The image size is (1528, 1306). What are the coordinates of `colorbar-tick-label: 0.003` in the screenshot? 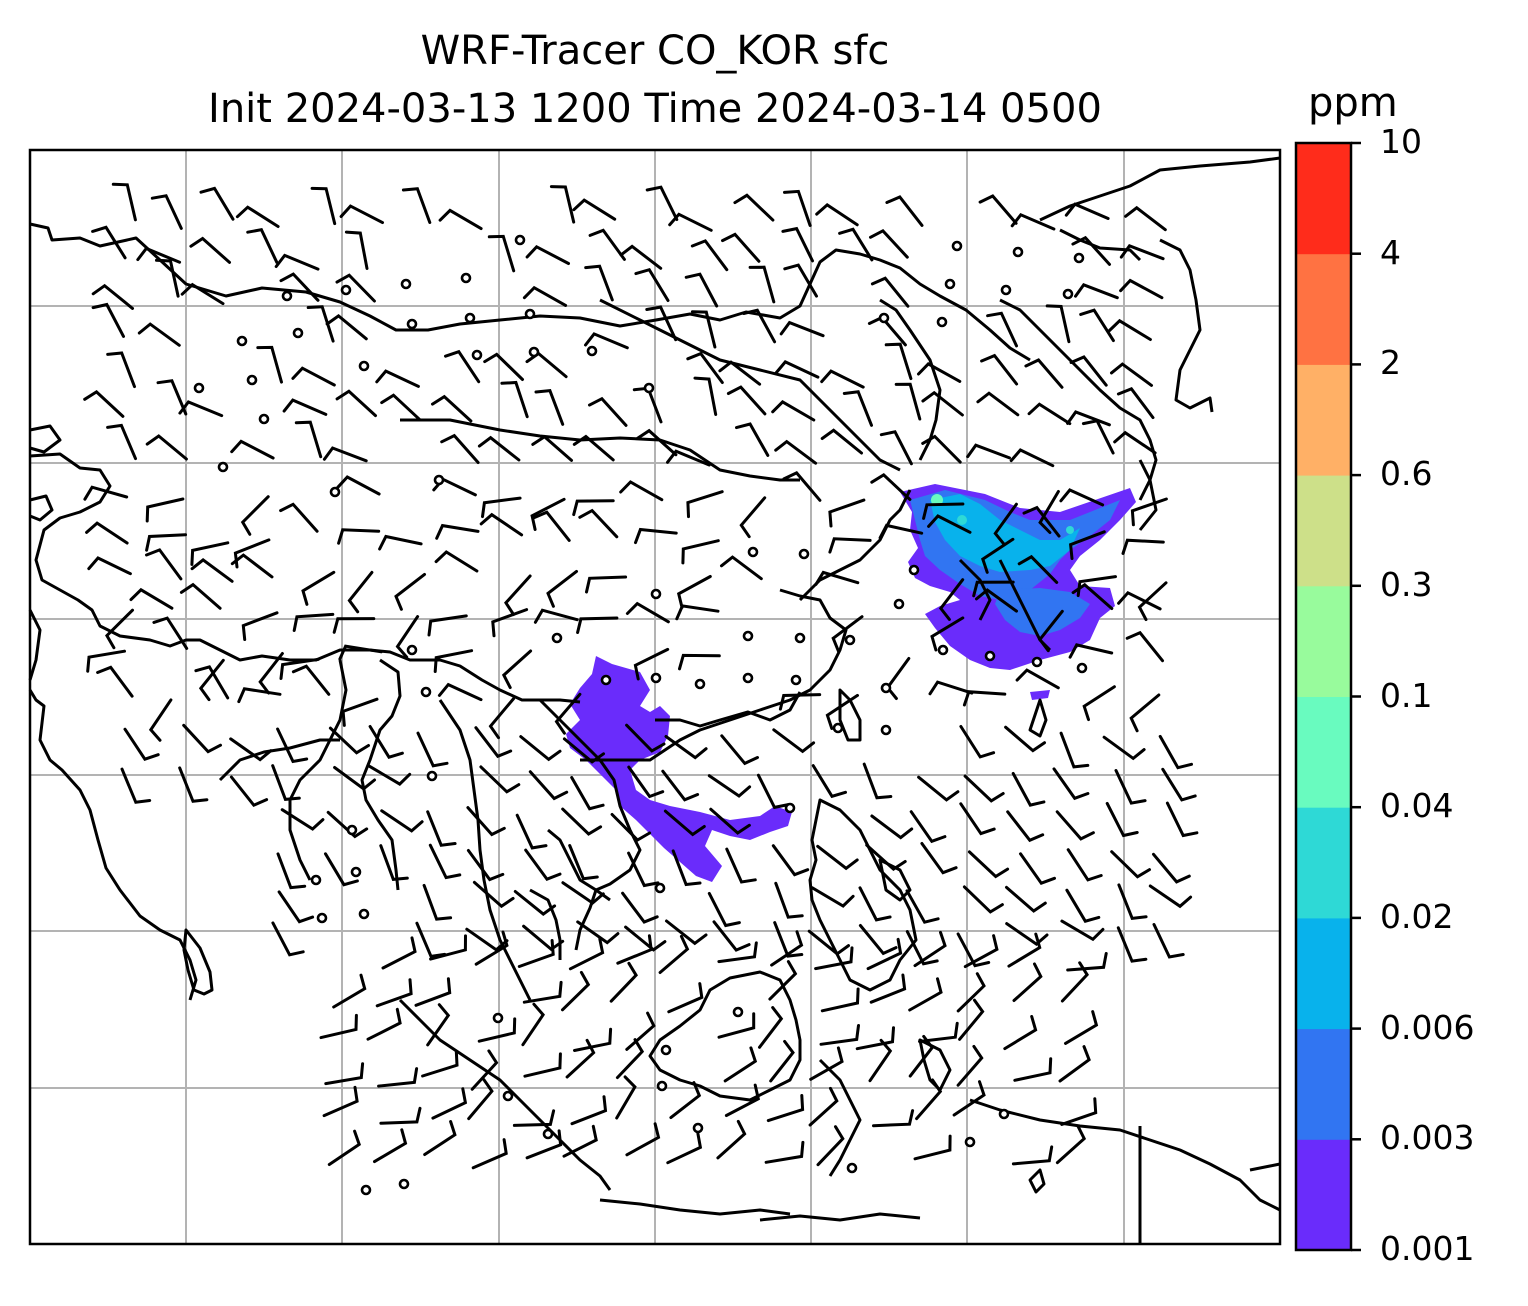 It's located at (1427, 1138).